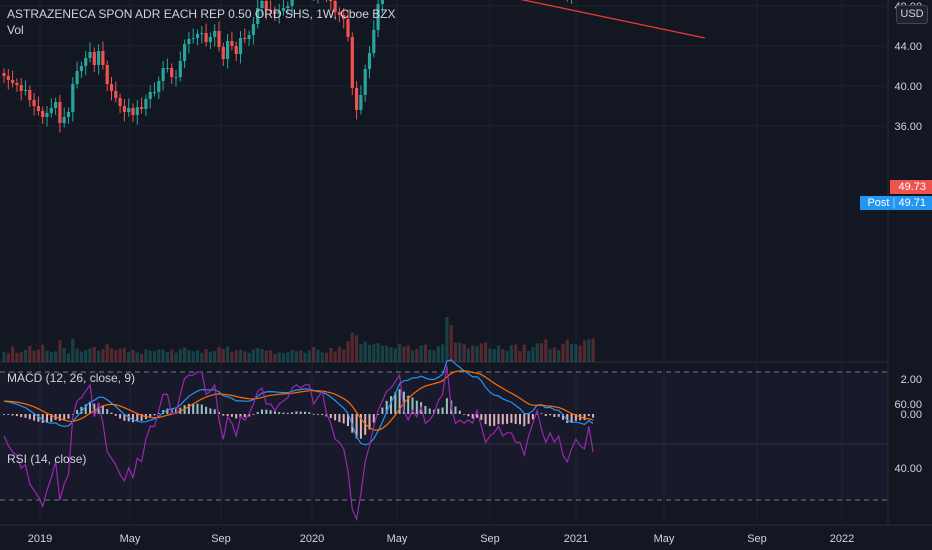 Image resolution: width=932 pixels, height=550 pixels. What do you see at coordinates (908, 127) in the screenshot?
I see `price-tick-label: 36.00` at bounding box center [908, 127].